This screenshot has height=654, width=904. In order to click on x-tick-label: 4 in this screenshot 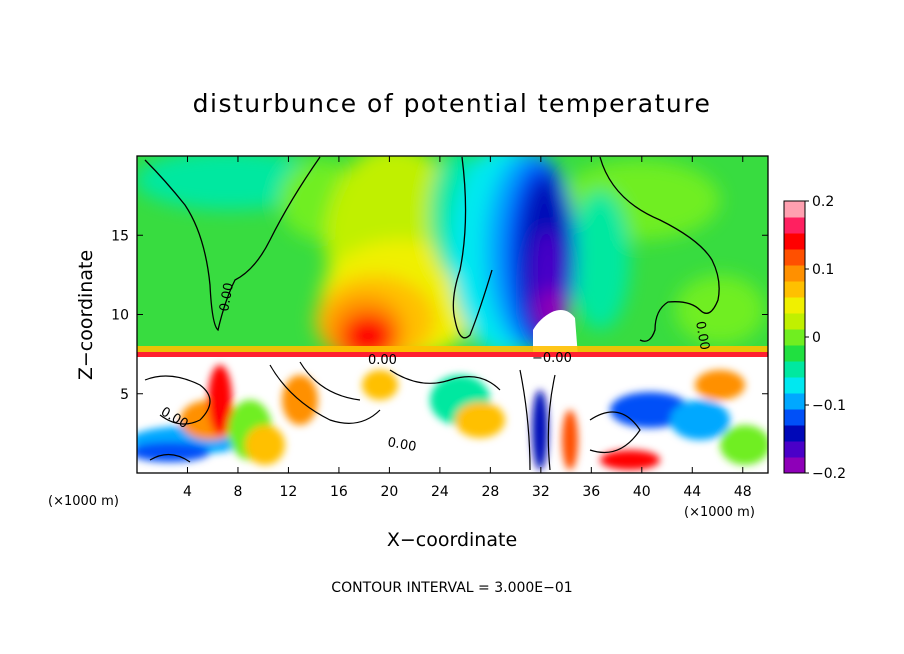, I will do `click(187, 492)`.